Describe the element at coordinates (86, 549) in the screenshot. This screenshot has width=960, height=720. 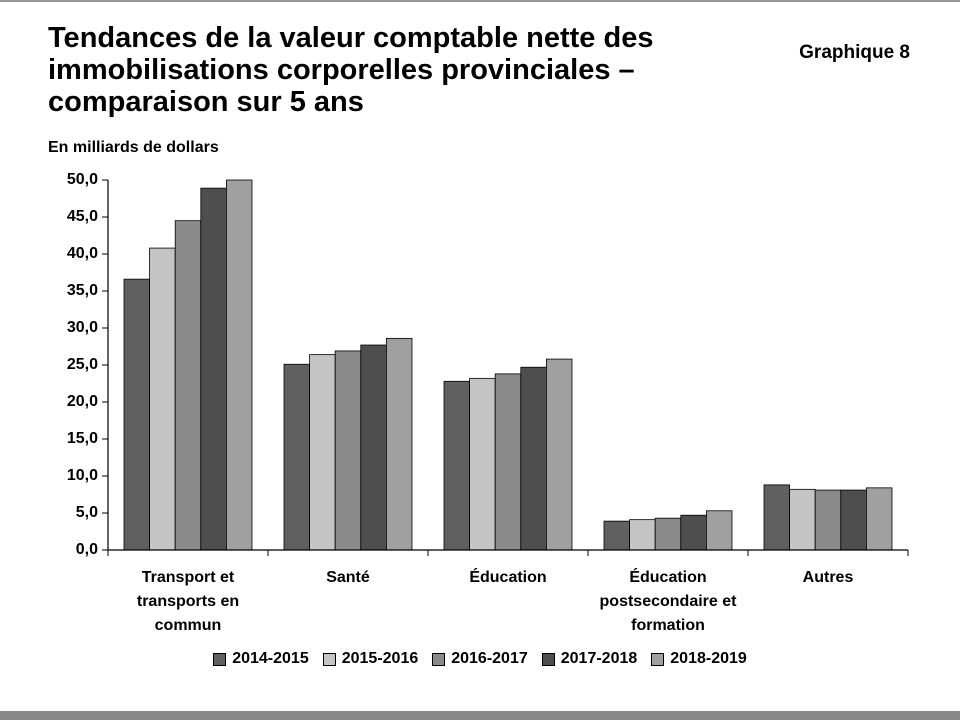
I see `y-tick-label: 0,0` at that location.